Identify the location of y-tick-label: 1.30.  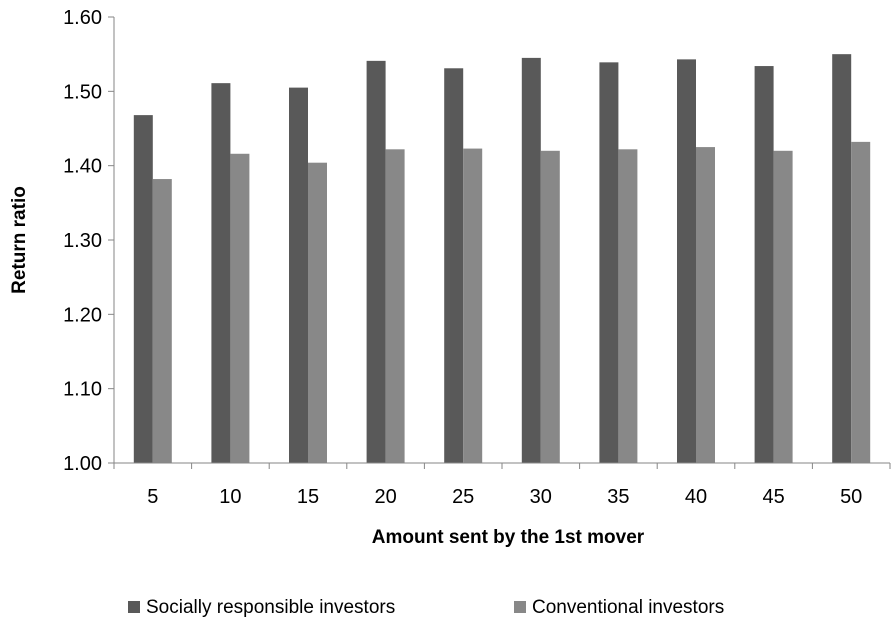
(82, 241).